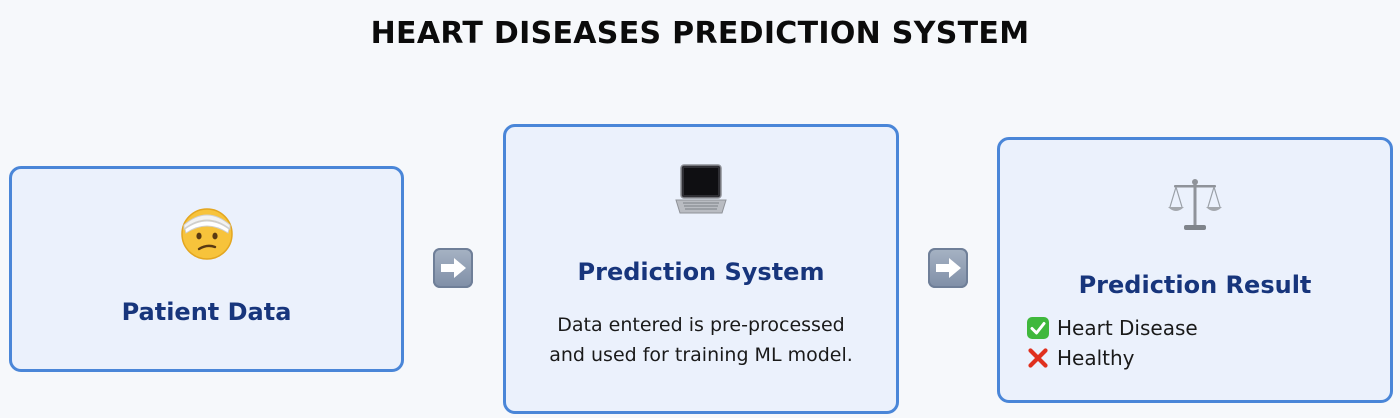 This screenshot has width=1400, height=418. Describe the element at coordinates (701, 272) in the screenshot. I see `node-heading: Prediction System` at that location.